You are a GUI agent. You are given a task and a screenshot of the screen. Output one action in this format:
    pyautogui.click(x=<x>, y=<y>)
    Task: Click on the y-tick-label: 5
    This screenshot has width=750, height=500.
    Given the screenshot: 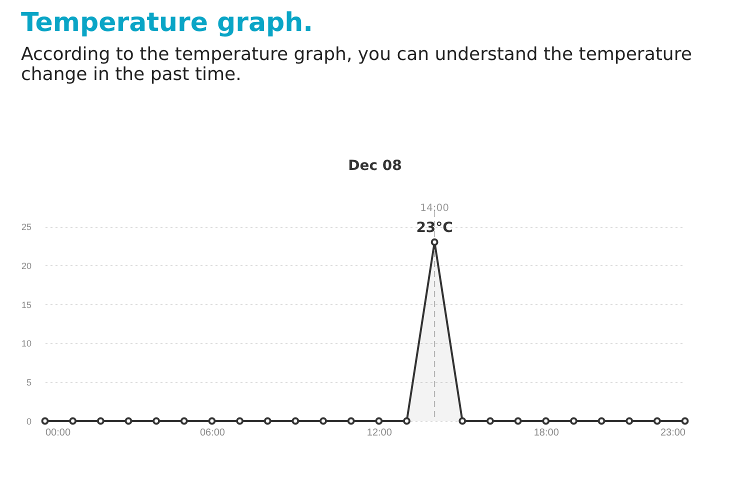 What is the action you would take?
    pyautogui.click(x=29, y=383)
    